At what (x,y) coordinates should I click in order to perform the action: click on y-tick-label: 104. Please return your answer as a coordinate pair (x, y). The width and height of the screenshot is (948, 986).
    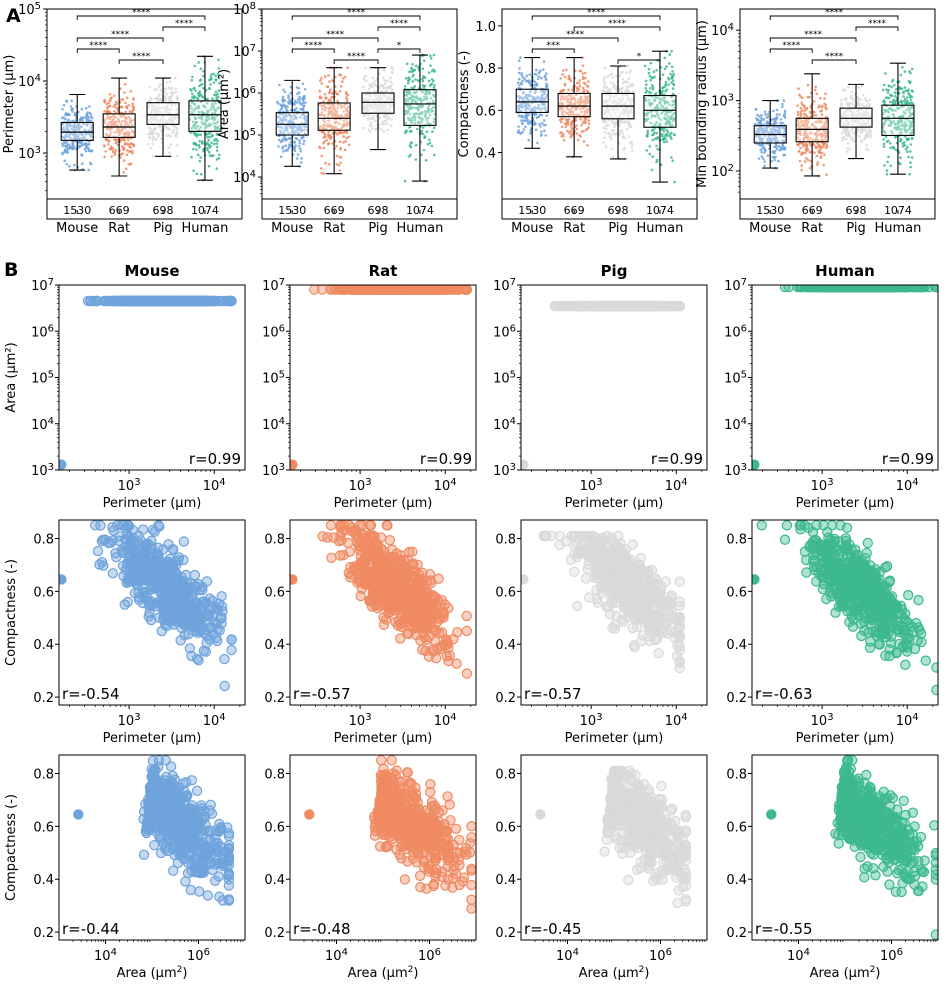
    Looking at the image, I should click on (29, 81).